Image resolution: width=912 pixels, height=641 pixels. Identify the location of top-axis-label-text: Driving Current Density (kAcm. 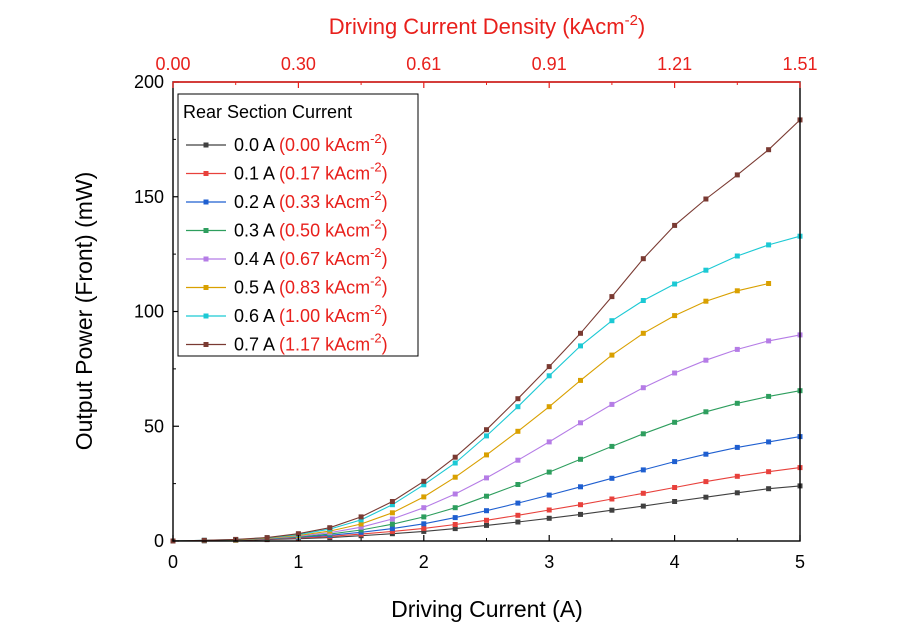
(477, 26).